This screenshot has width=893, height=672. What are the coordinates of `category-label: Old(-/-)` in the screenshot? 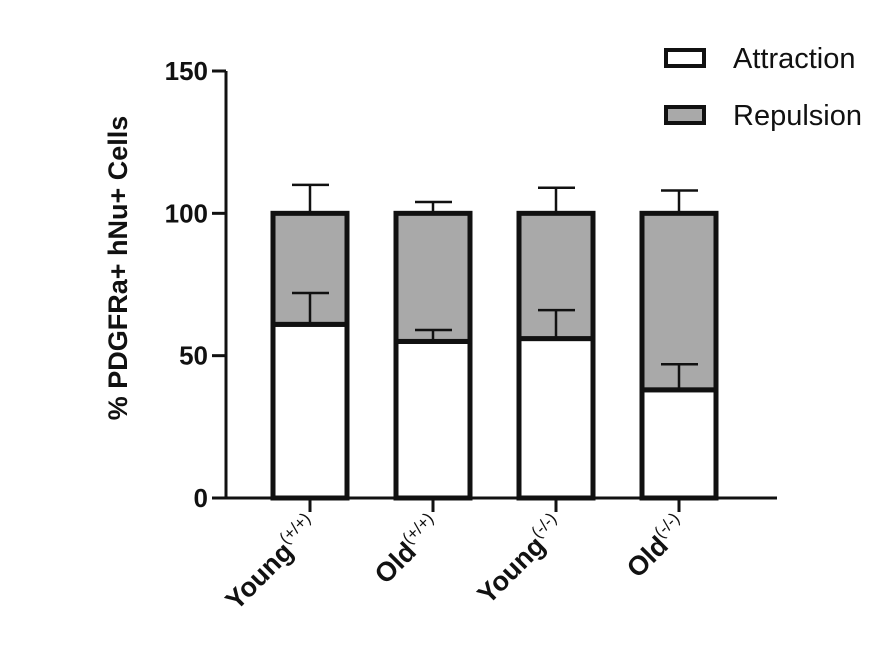 It's located at (656, 546).